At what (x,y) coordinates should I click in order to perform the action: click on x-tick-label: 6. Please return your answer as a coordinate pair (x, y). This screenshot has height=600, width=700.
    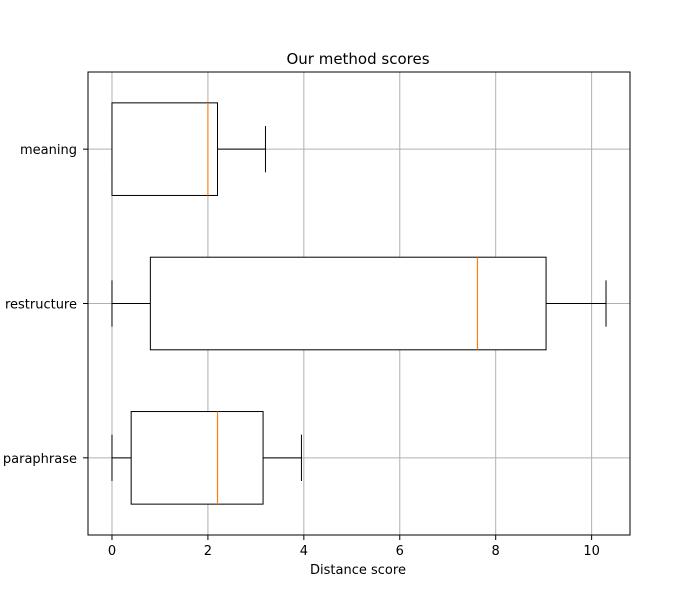
    Looking at the image, I should click on (400, 551).